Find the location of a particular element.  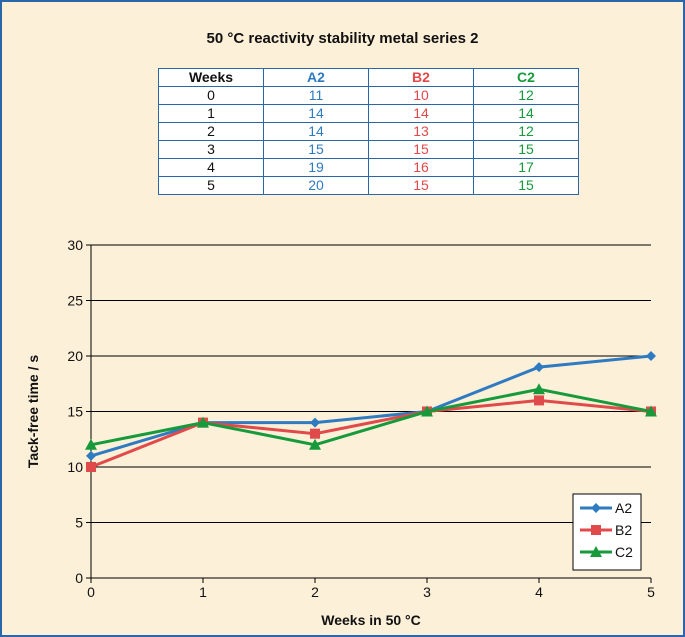

legend-label: B2 is located at coordinates (623, 530).